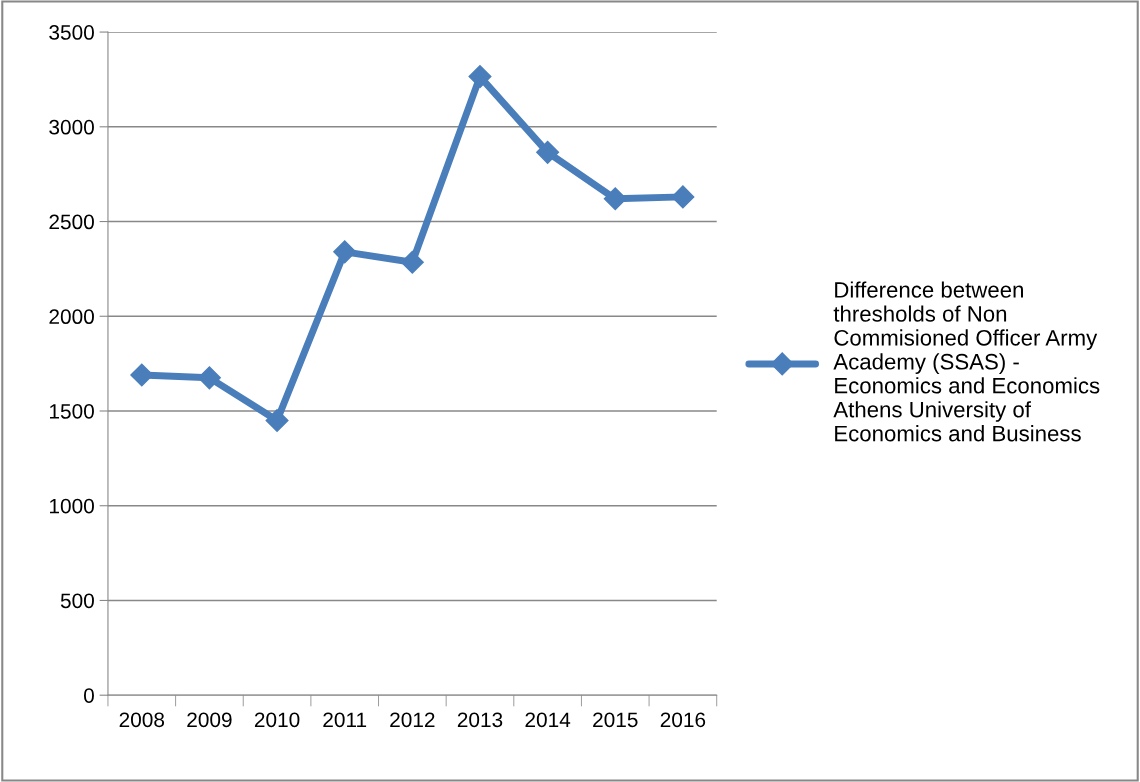 The width and height of the screenshot is (1140, 782). What do you see at coordinates (480, 720) in the screenshot?
I see `x-tick-label: 2013` at bounding box center [480, 720].